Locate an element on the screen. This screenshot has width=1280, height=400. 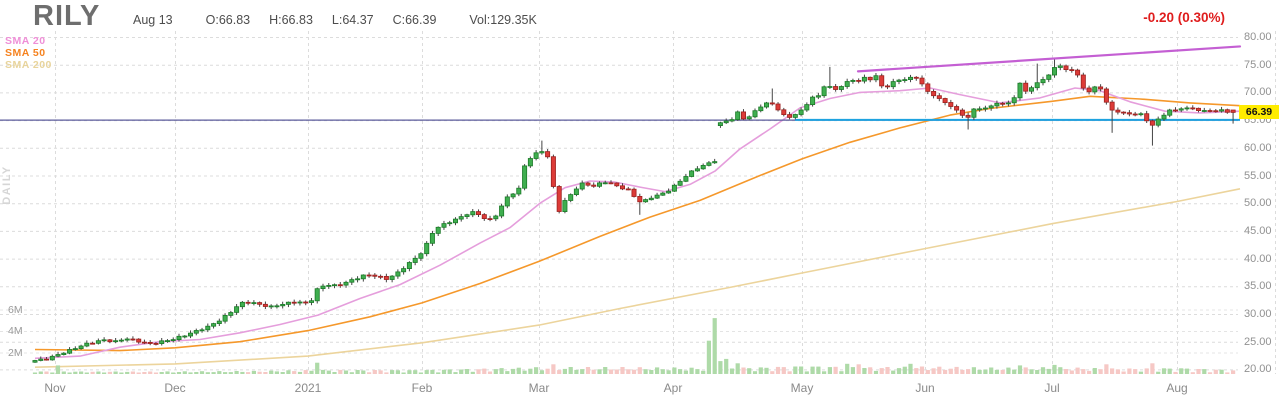
trendline is located at coordinates (1049, 59).